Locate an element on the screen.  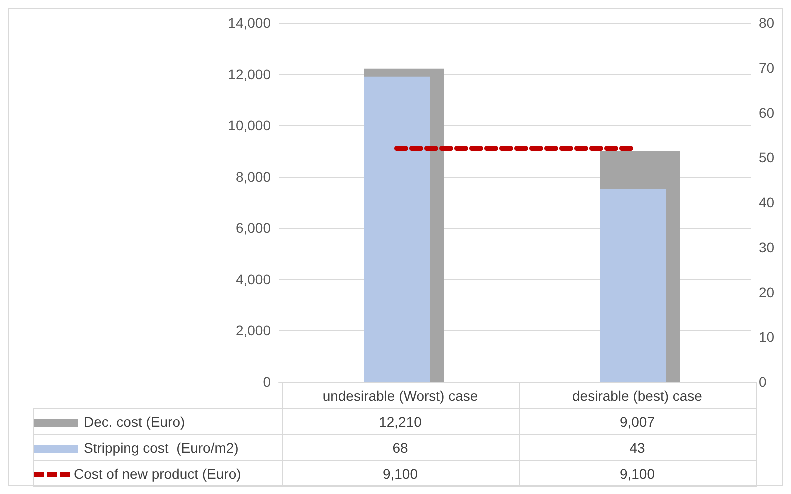
y2-tick-label: 10 is located at coordinates (767, 337).